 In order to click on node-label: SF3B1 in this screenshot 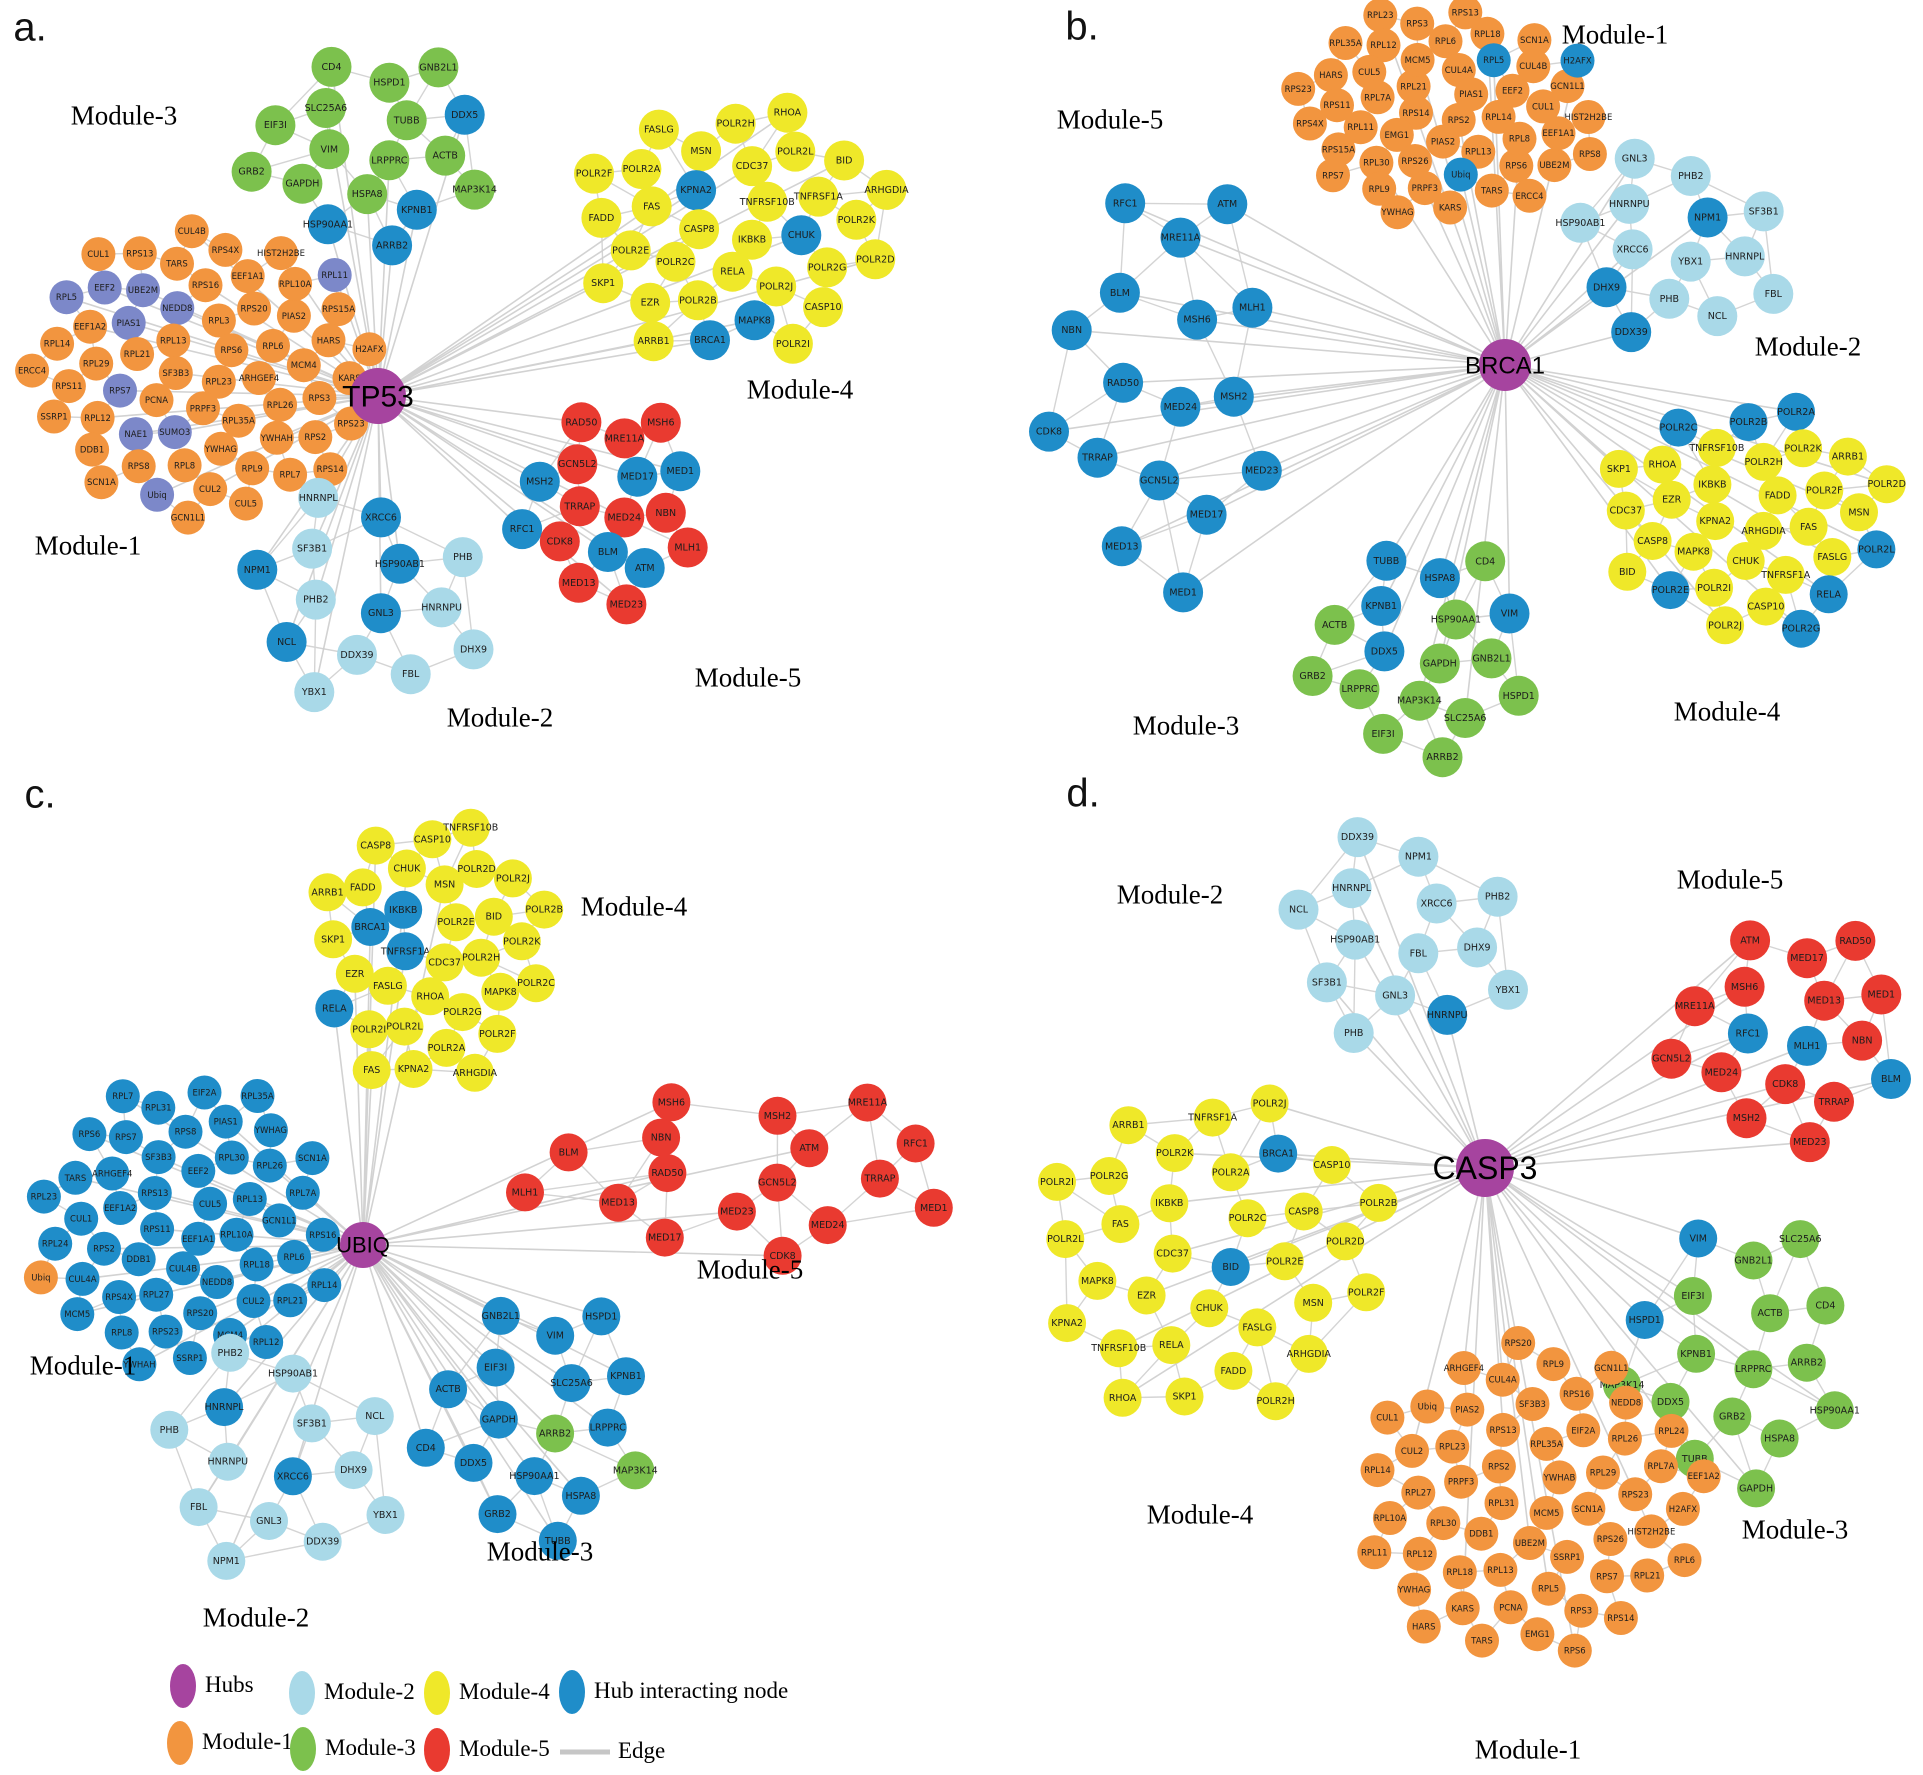, I will do `click(1764, 211)`.